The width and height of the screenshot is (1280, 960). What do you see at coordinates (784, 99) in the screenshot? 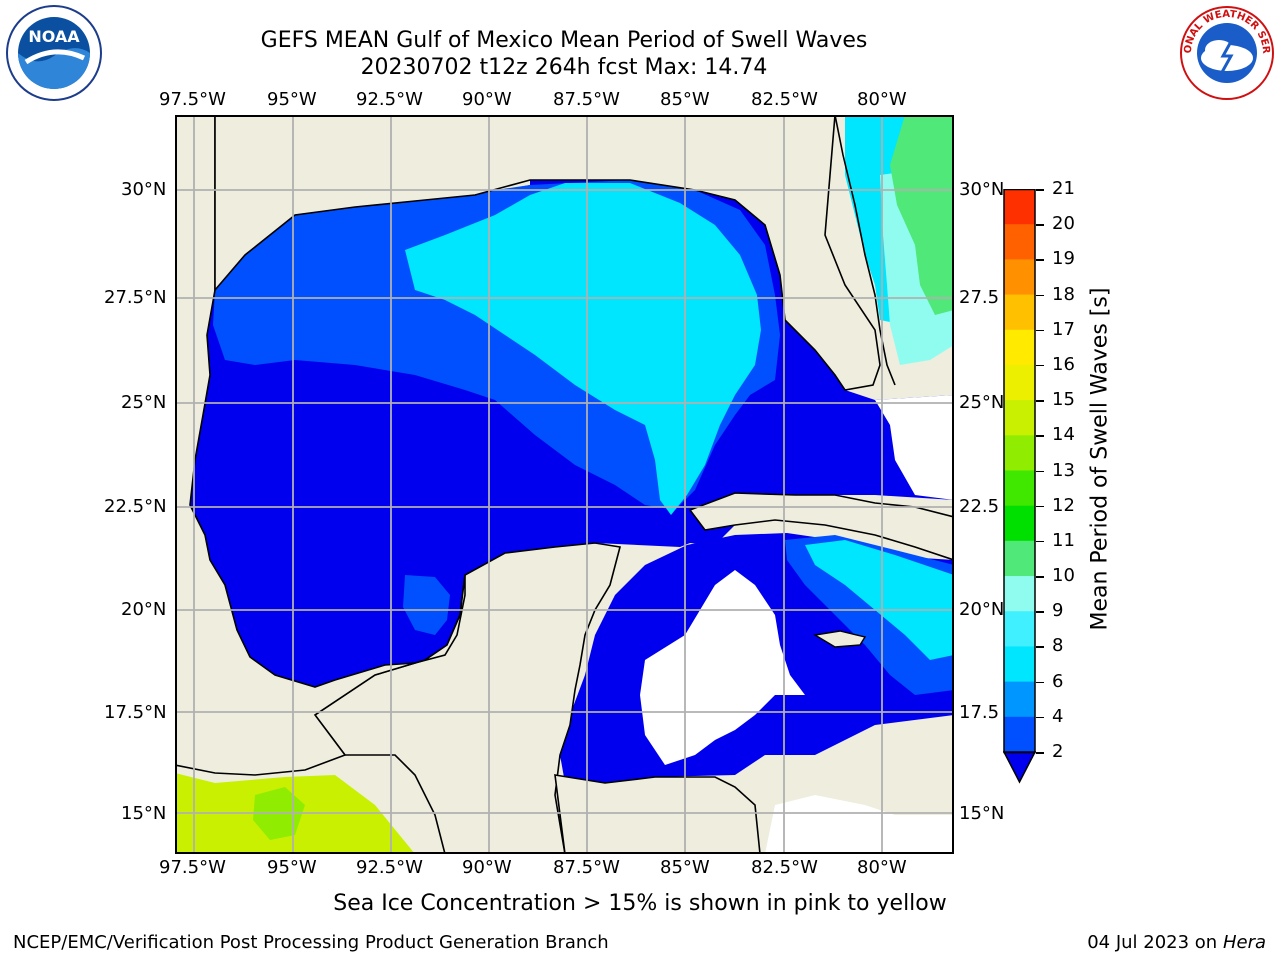
I see `lon-label-top: 82.5°W` at bounding box center [784, 99].